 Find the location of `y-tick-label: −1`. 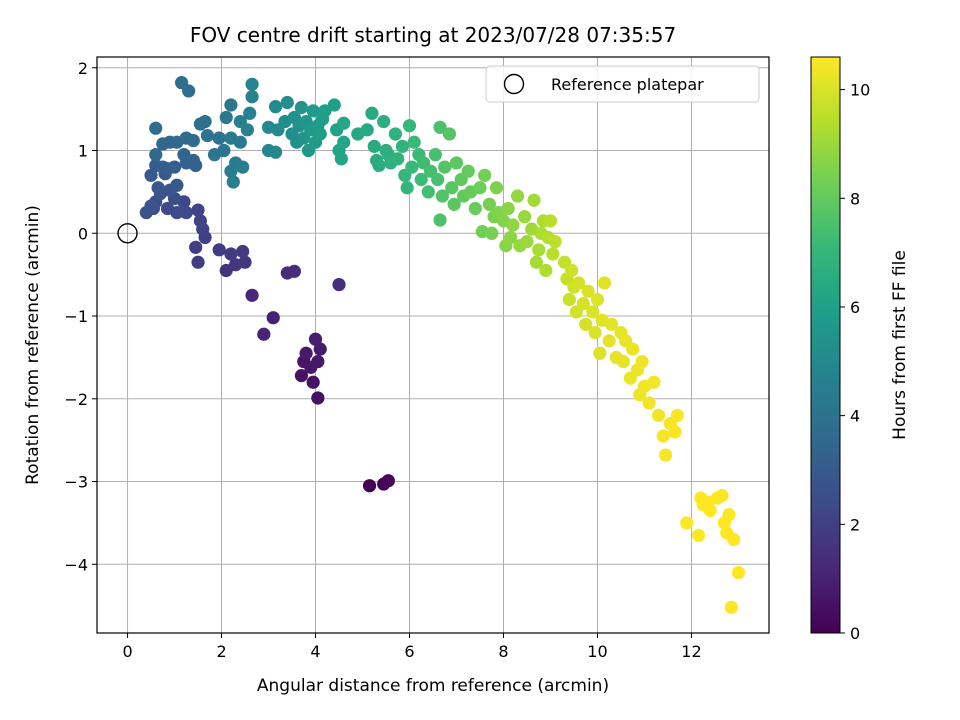

y-tick-label: −1 is located at coordinates (76, 316).